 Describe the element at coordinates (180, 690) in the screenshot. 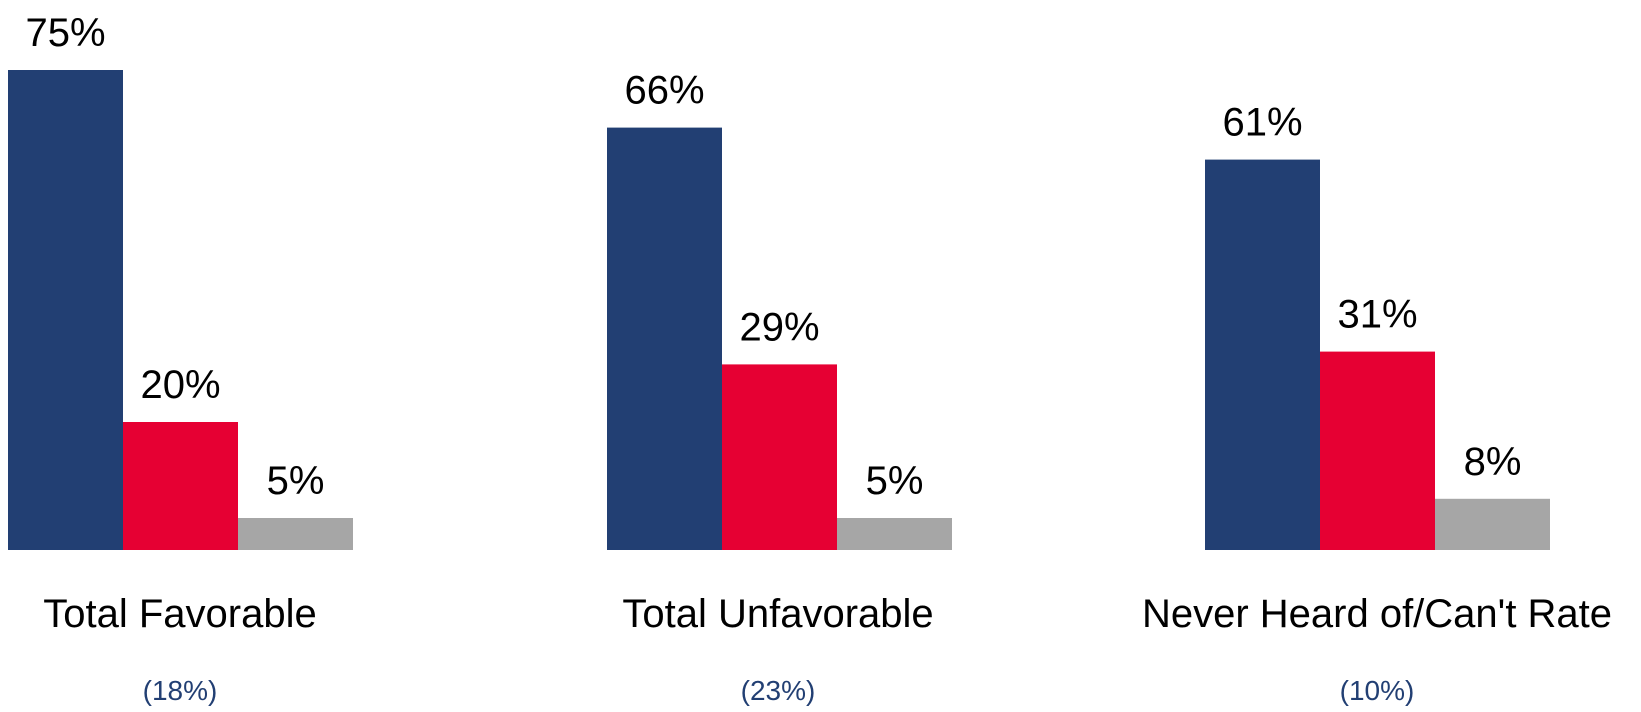

I see `category-subtitle-0: (18%)` at that location.